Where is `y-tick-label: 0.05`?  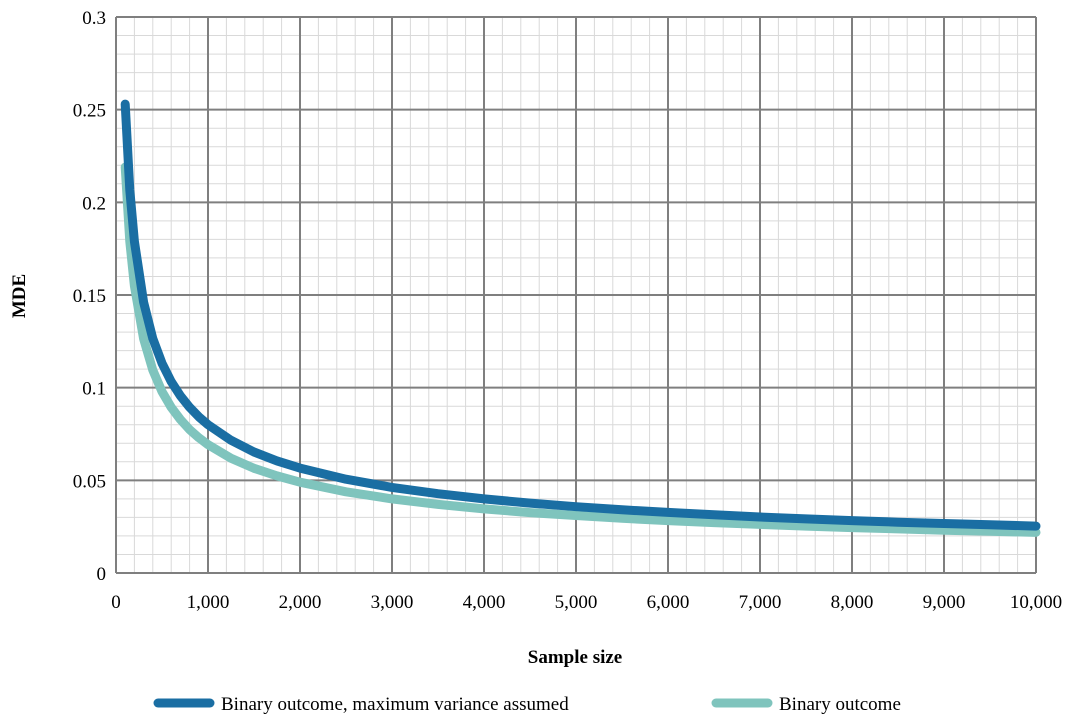
y-tick-label: 0.05 is located at coordinates (89, 481).